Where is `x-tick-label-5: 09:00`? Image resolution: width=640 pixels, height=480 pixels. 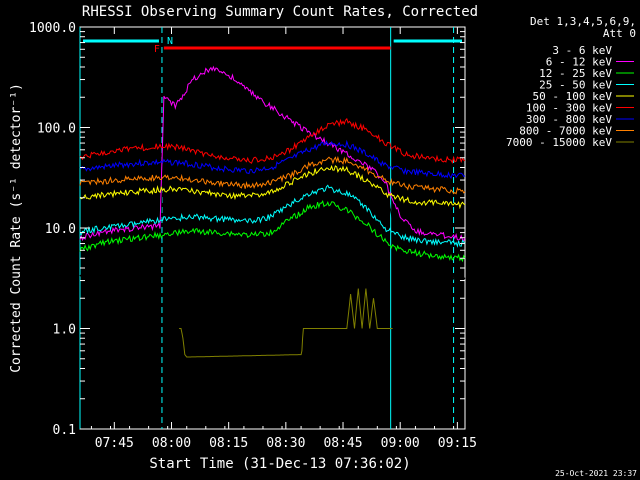 x-tick-label-5: 09:00 is located at coordinates (400, 443).